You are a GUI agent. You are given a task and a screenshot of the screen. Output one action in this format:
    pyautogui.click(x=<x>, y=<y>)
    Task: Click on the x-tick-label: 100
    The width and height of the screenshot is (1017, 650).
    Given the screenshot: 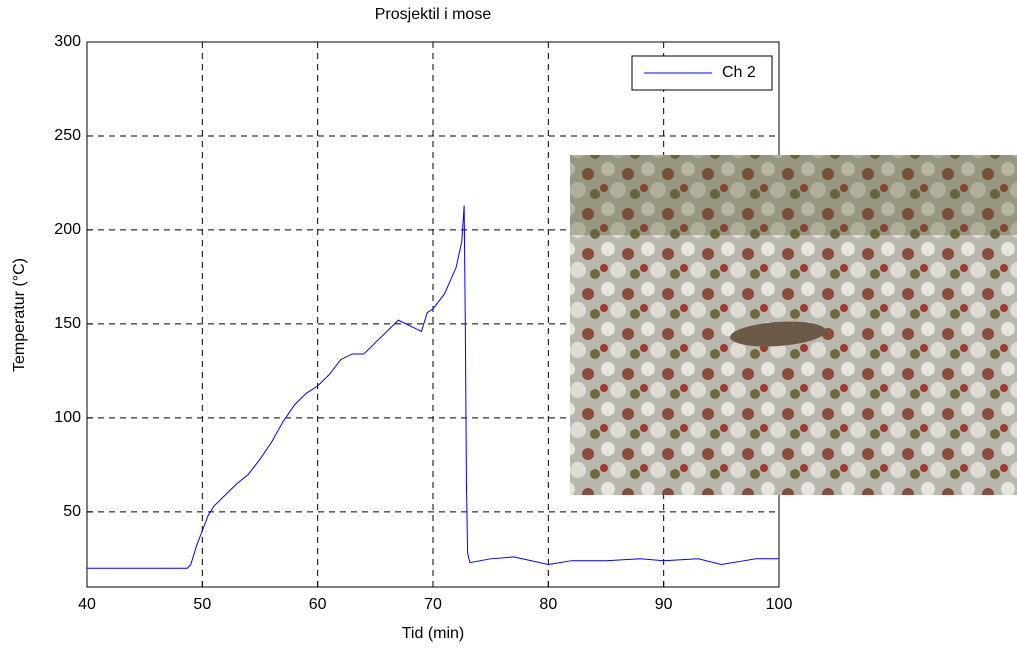 What is the action you would take?
    pyautogui.click(x=779, y=604)
    